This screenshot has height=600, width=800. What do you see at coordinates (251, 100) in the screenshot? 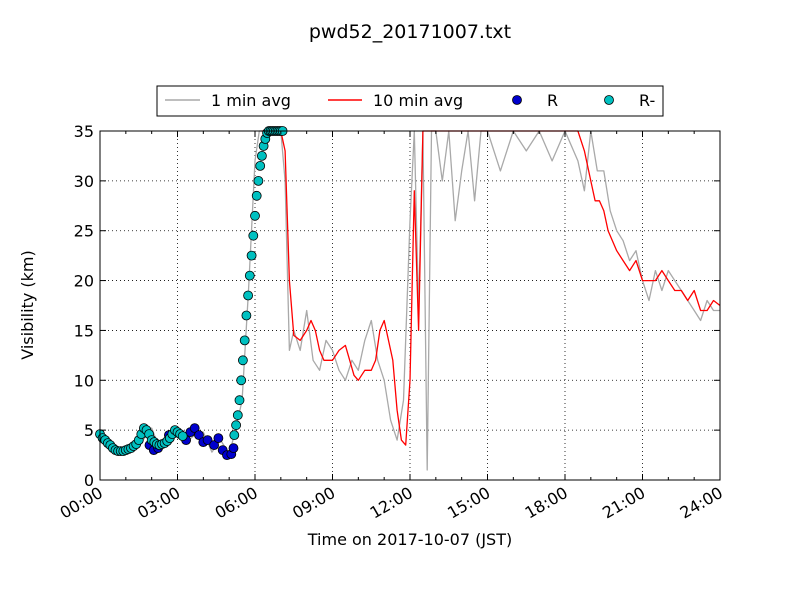
I see `legend-label-1min: 1 min avg` at bounding box center [251, 100].